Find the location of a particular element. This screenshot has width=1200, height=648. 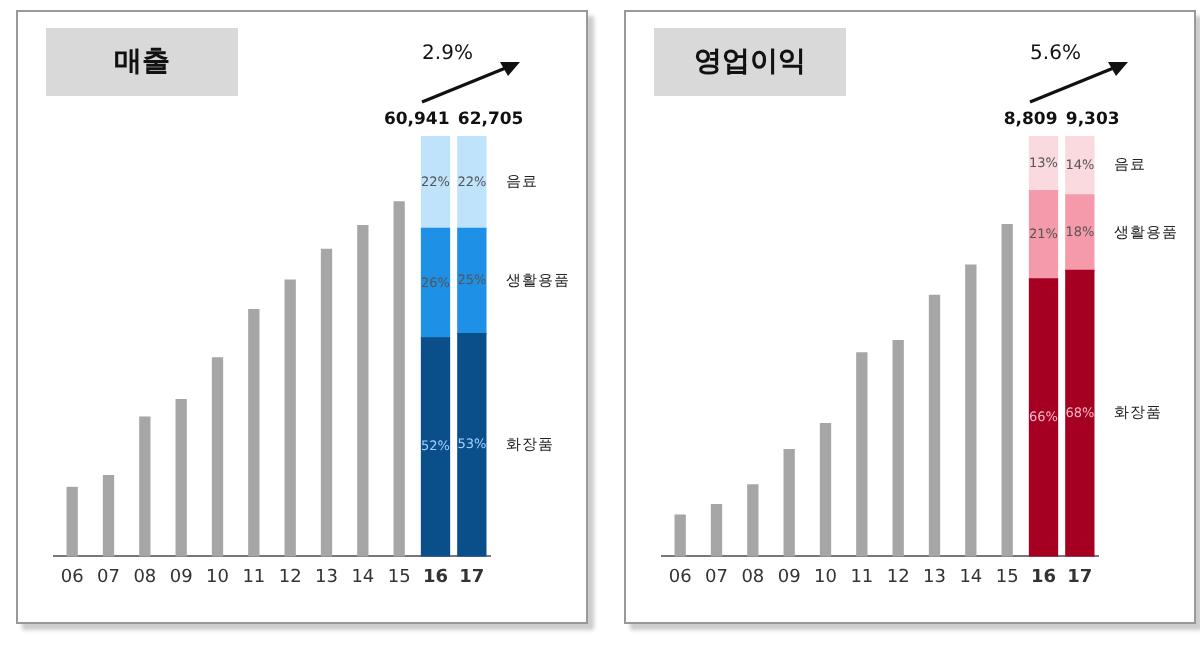

annotation: 9,303 is located at coordinates (1092, 120).